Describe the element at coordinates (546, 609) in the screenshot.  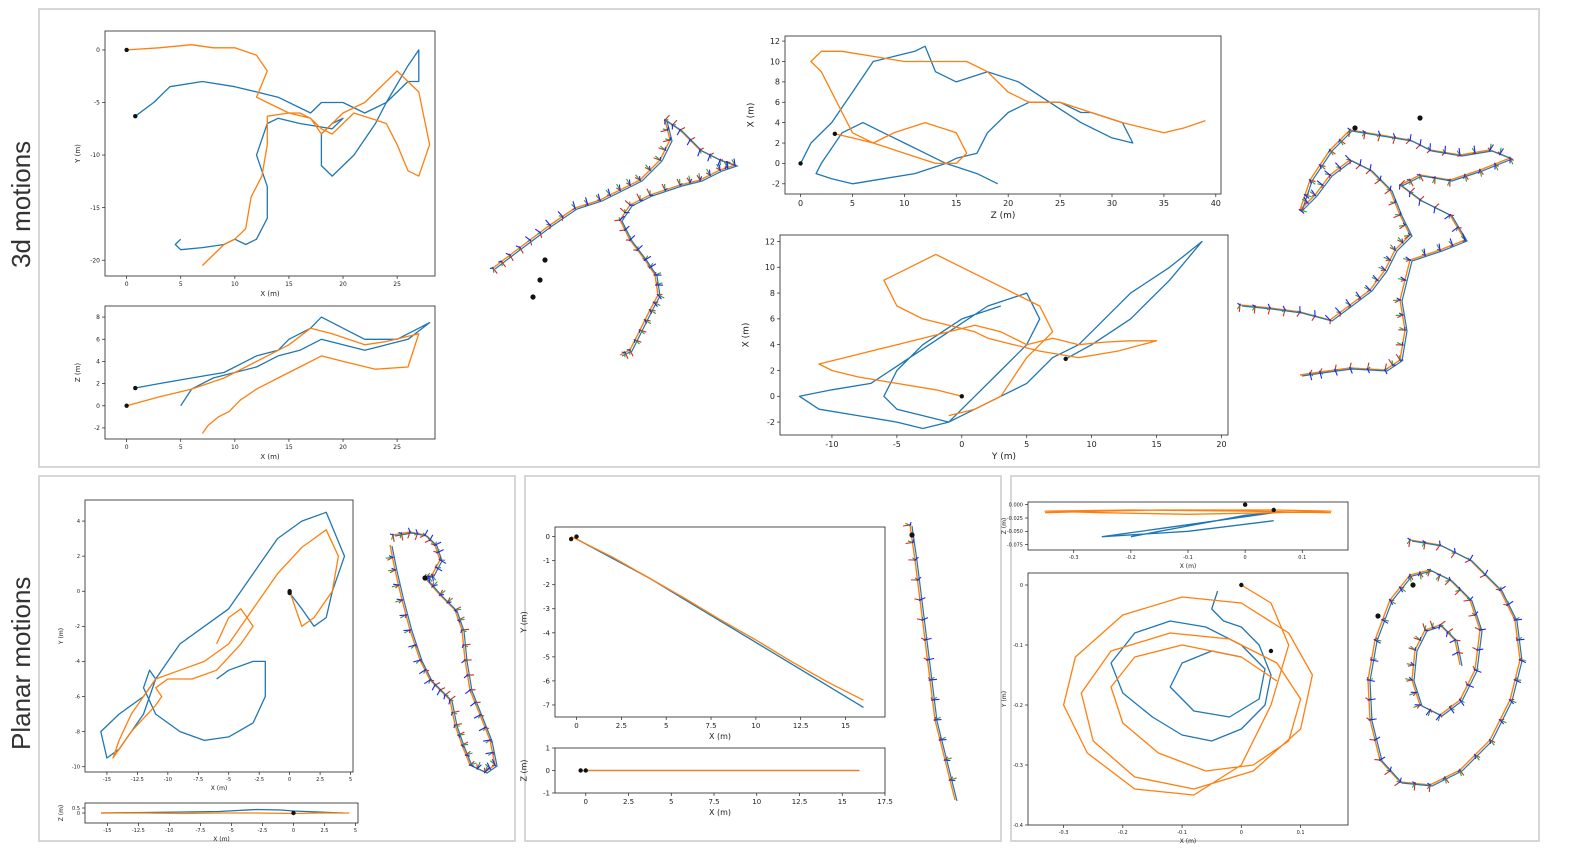
I see `y-tick-label: -3` at that location.